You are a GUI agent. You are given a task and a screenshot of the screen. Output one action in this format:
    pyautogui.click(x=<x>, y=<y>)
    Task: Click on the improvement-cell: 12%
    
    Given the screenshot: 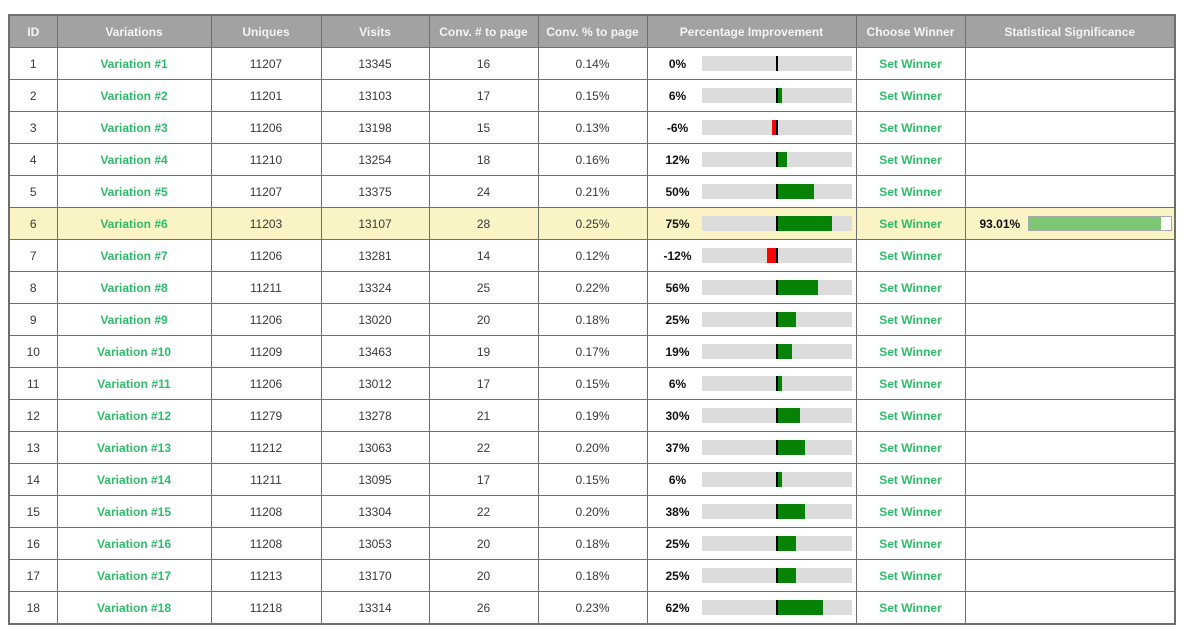 What is the action you would take?
    pyautogui.click(x=751, y=159)
    